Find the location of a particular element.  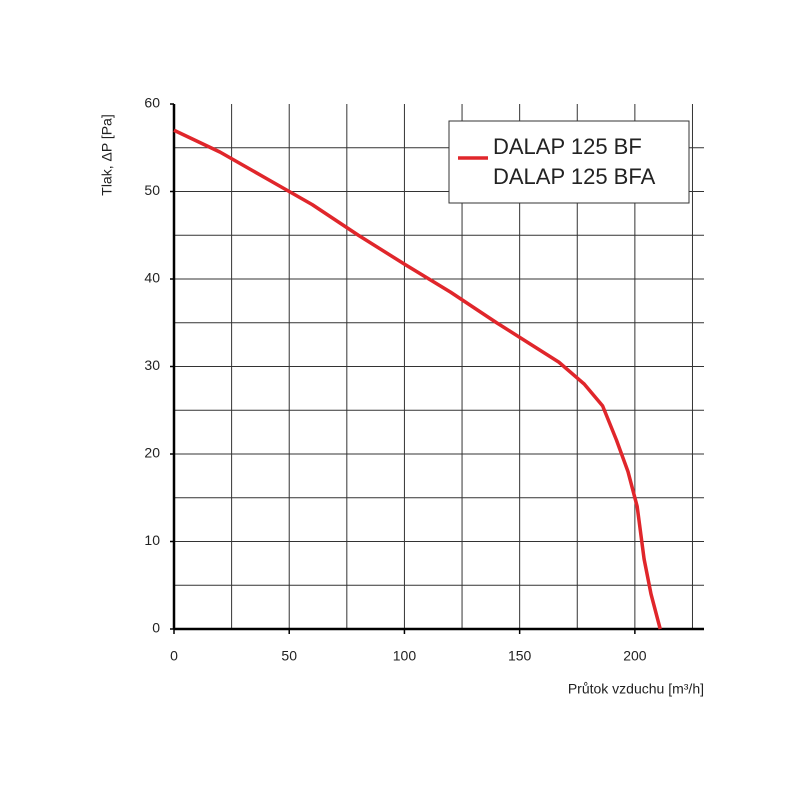

y-tick-label: 0 is located at coordinates (156, 628).